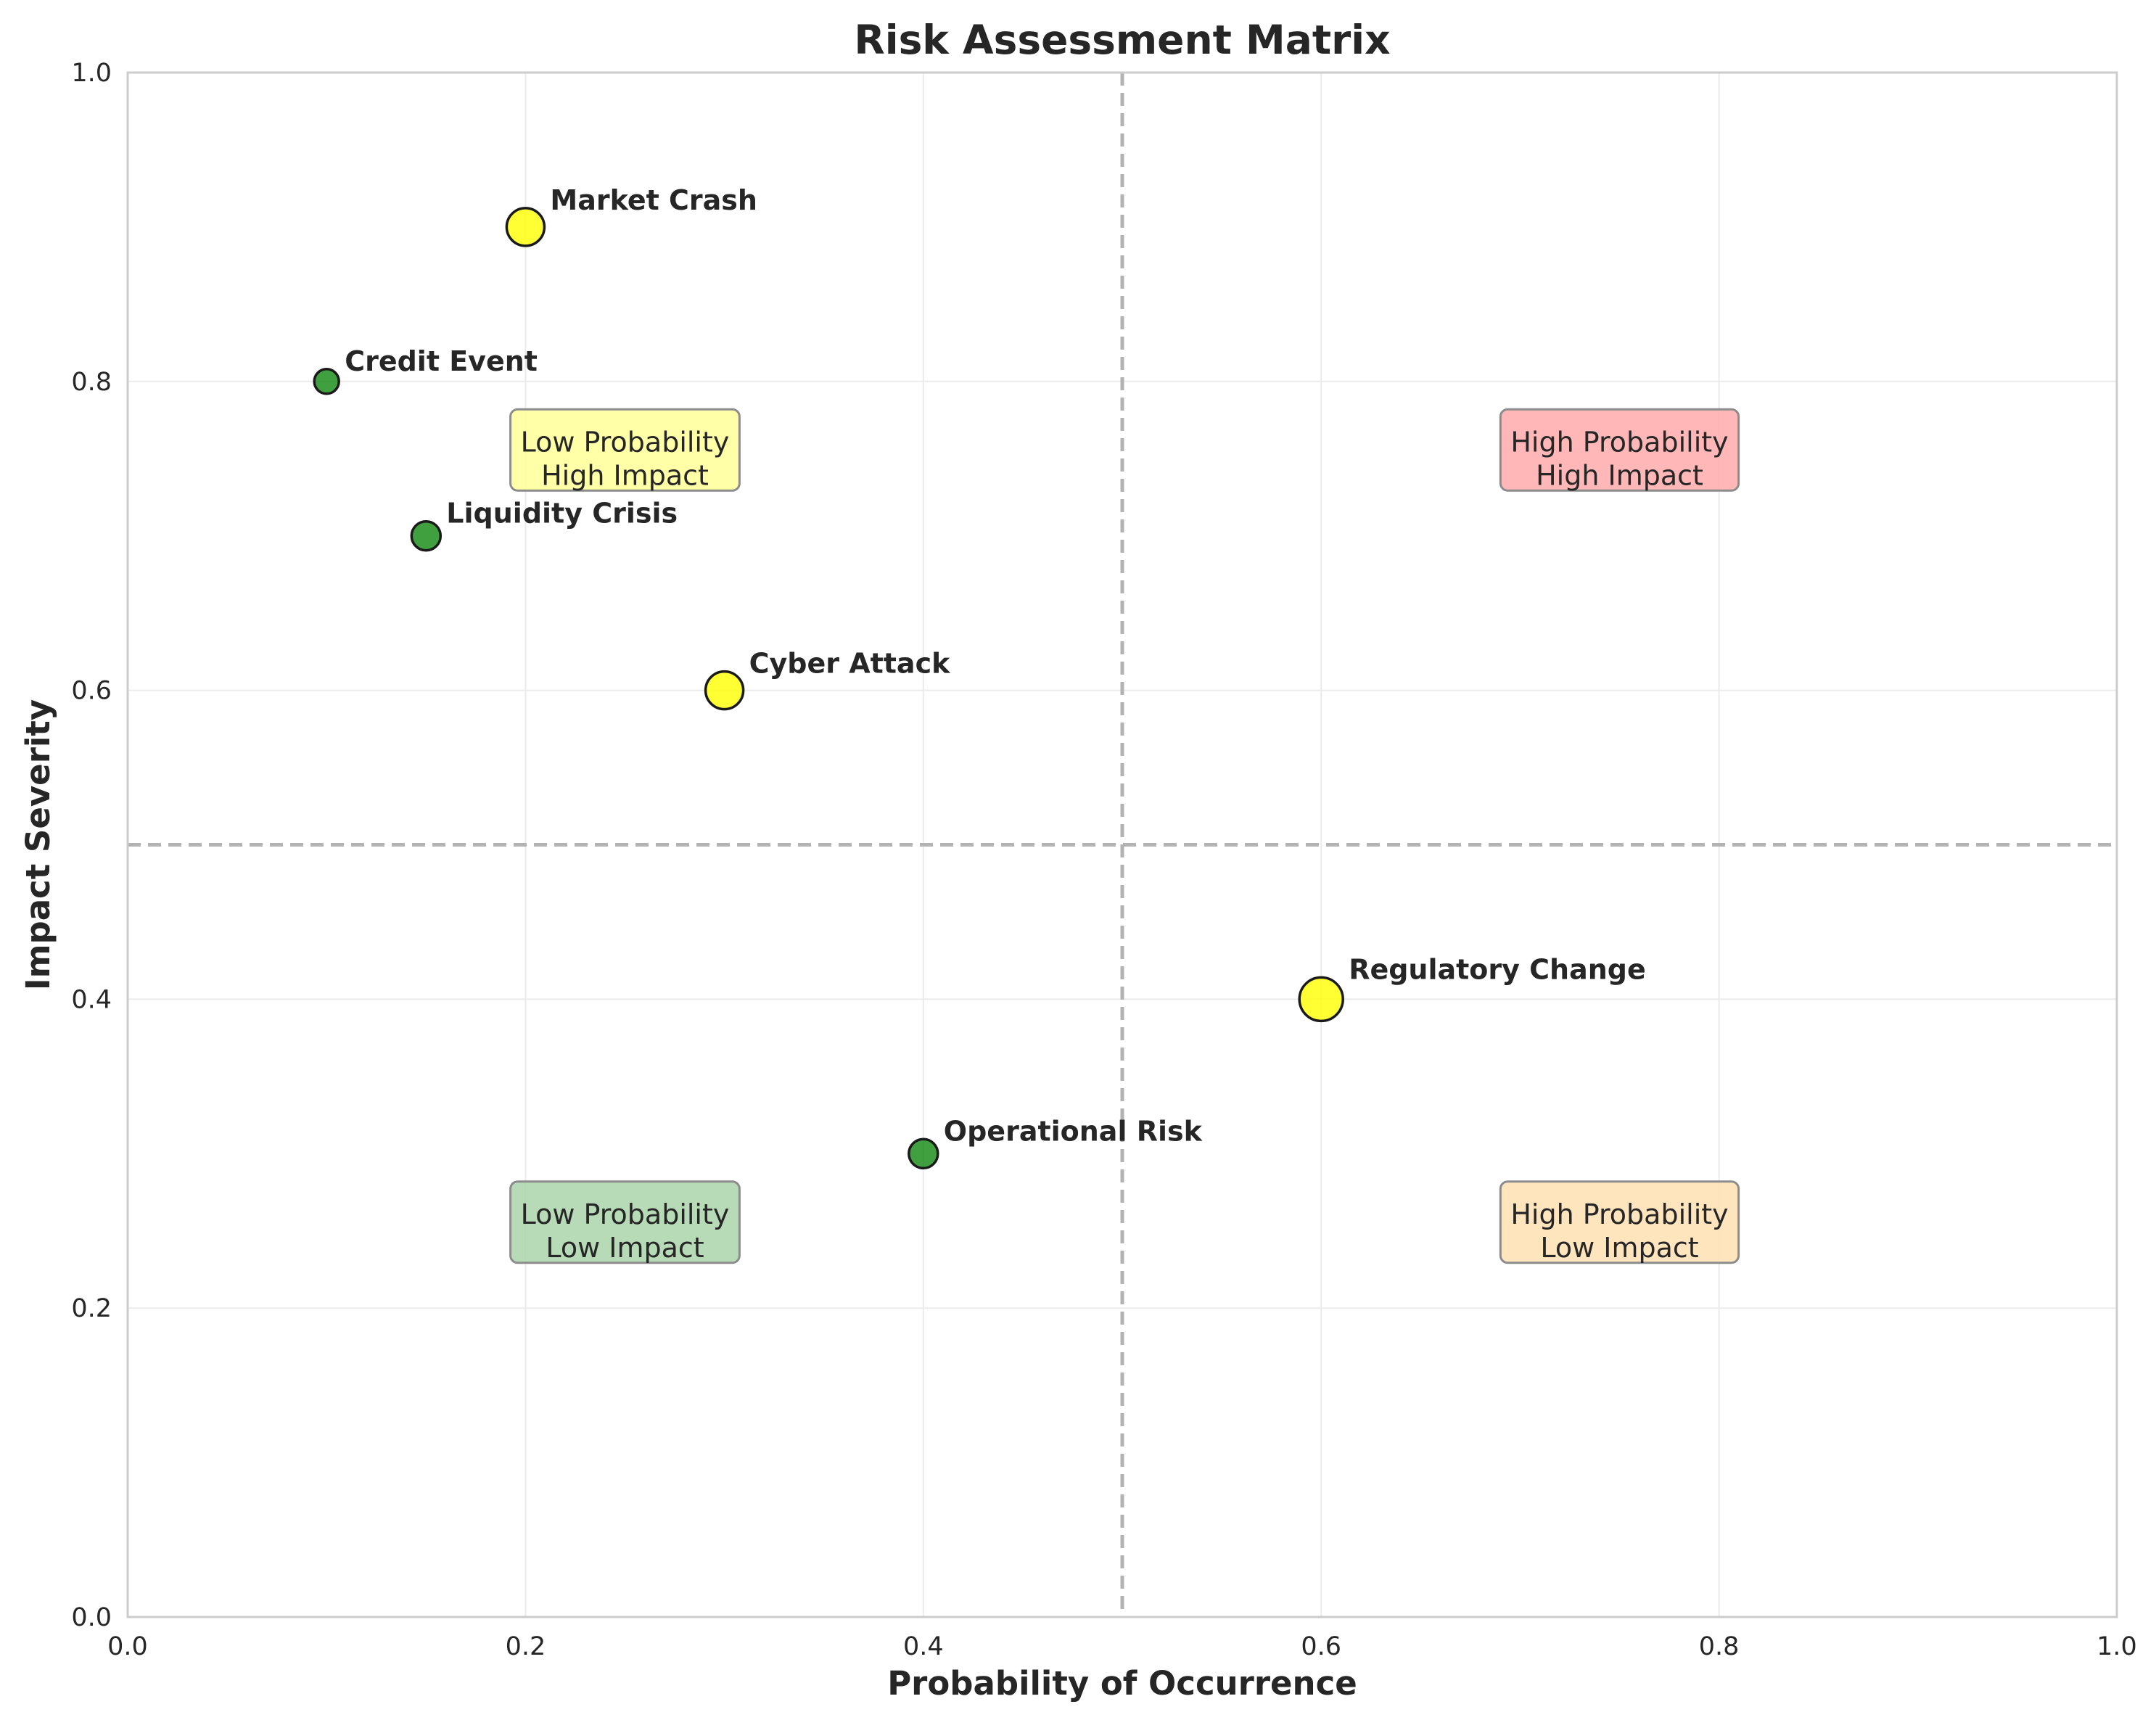 The height and width of the screenshot is (1720, 2156). Describe the element at coordinates (562, 514) in the screenshot. I see `risk-point-label: Liquidity Crisis` at that location.